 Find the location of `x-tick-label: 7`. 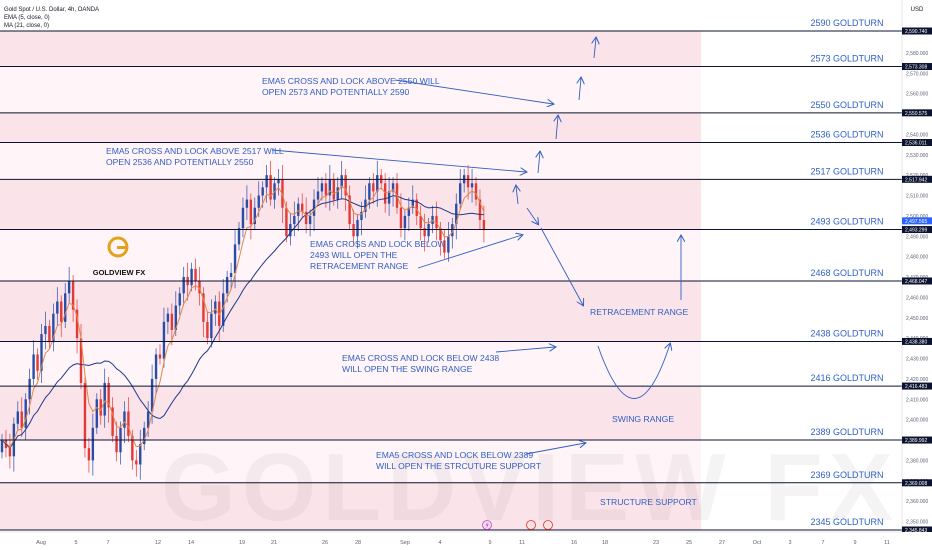

x-tick-label: 7 is located at coordinates (822, 543).